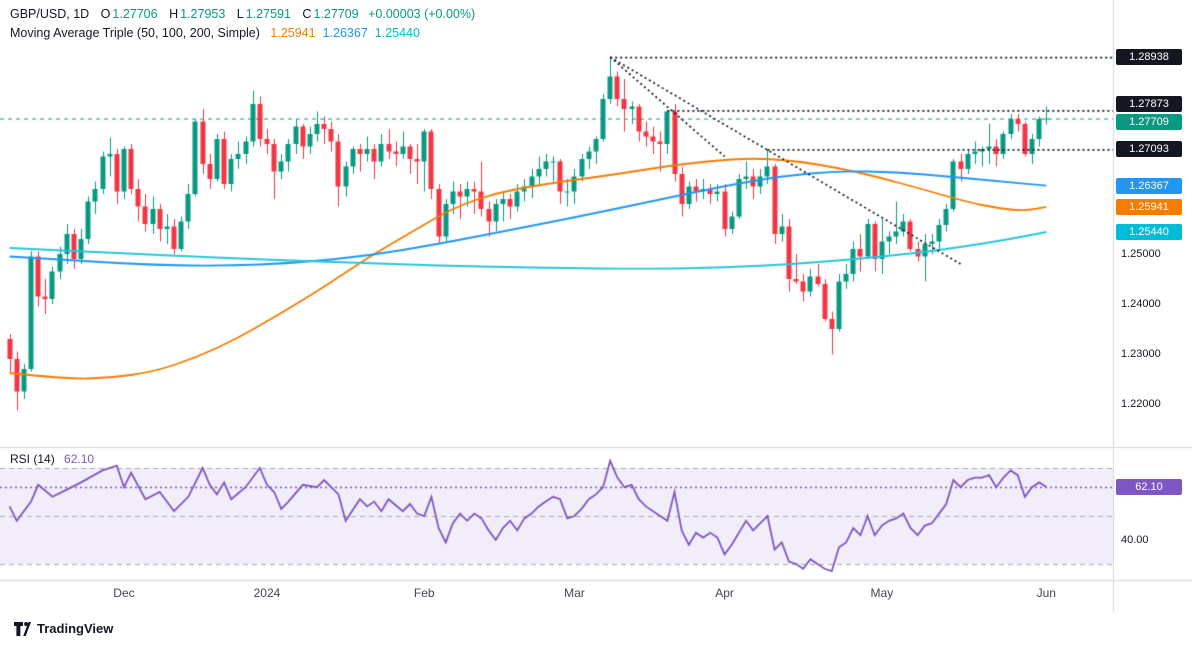 The width and height of the screenshot is (1192, 647). I want to click on tradingview-logo-text: TradingView, so click(75, 628).